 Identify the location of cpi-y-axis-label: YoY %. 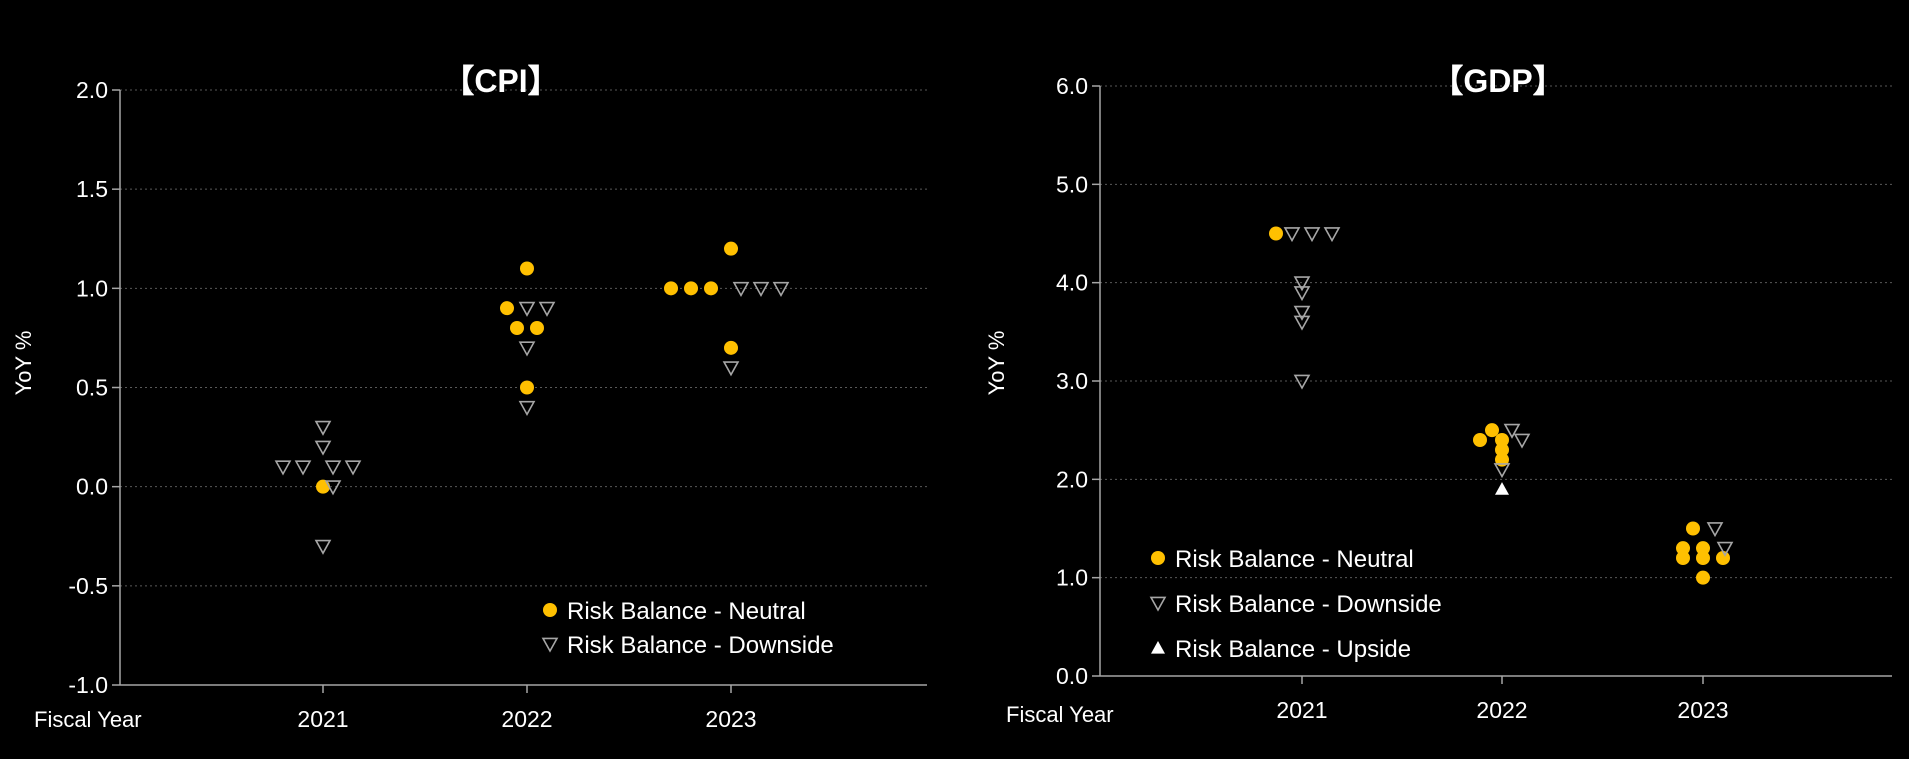
(23, 363).